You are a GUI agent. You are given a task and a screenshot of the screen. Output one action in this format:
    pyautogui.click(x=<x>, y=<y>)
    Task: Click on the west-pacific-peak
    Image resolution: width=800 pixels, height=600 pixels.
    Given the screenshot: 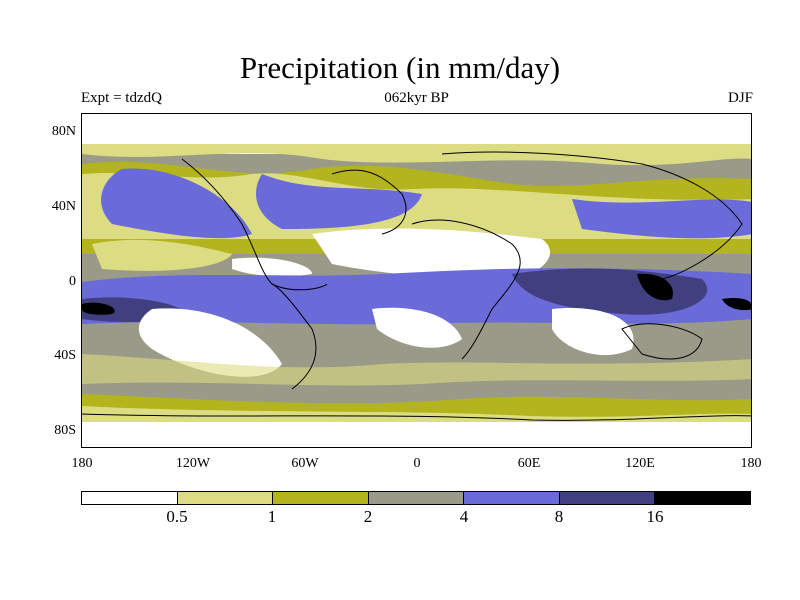 What is the action you would take?
    pyautogui.click(x=98, y=308)
    